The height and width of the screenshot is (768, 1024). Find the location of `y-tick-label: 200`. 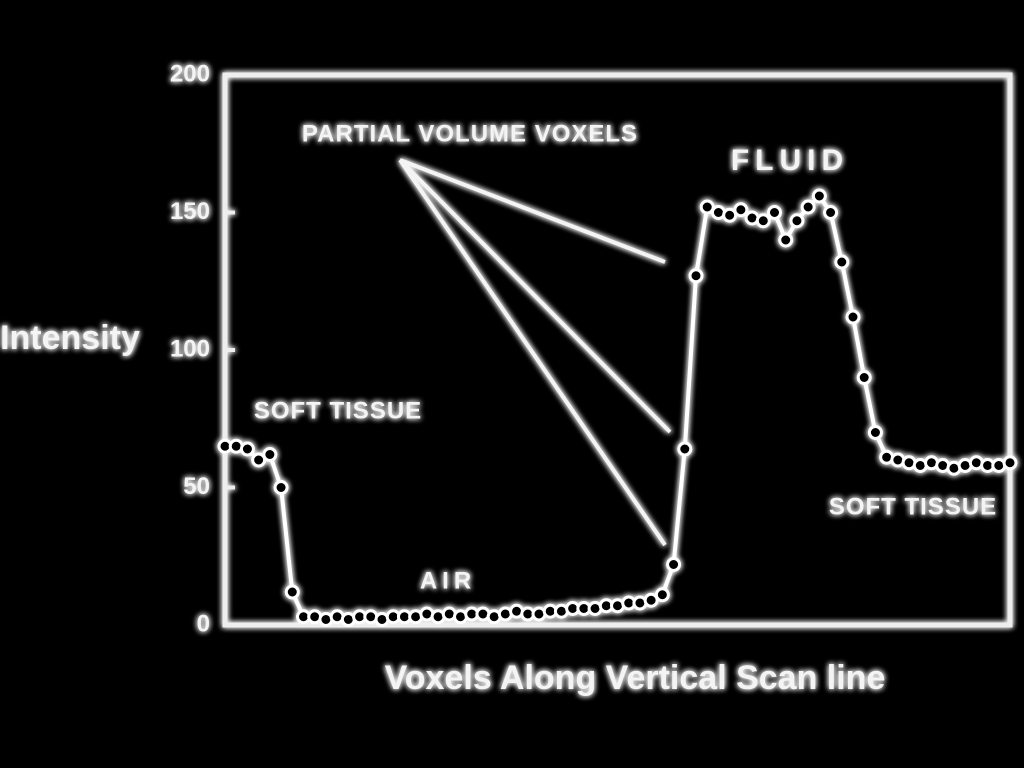

y-tick-label: 200 is located at coordinates (190, 73).